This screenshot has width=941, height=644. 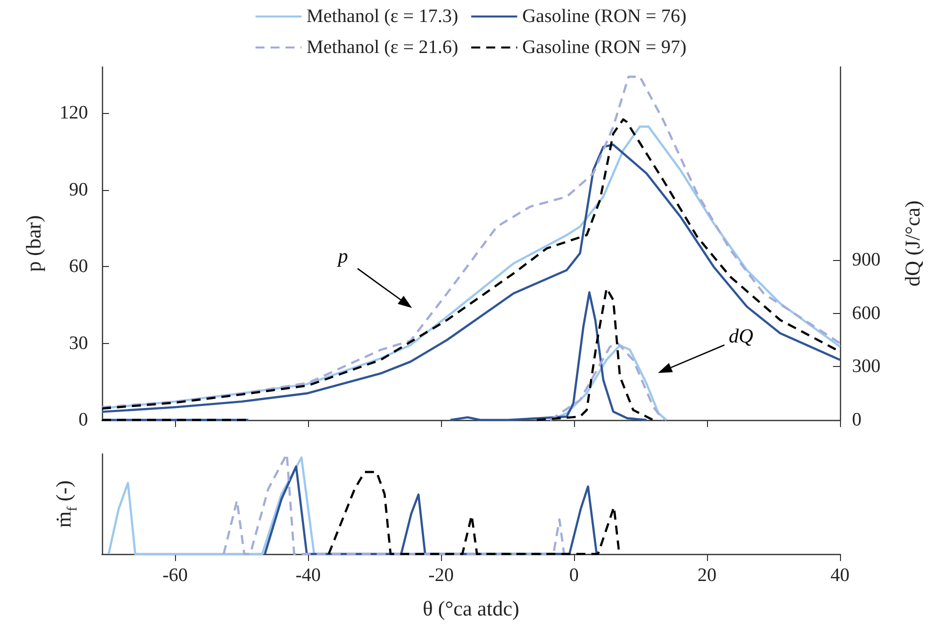 I want to click on x-tick-label: 40, so click(x=840, y=575).